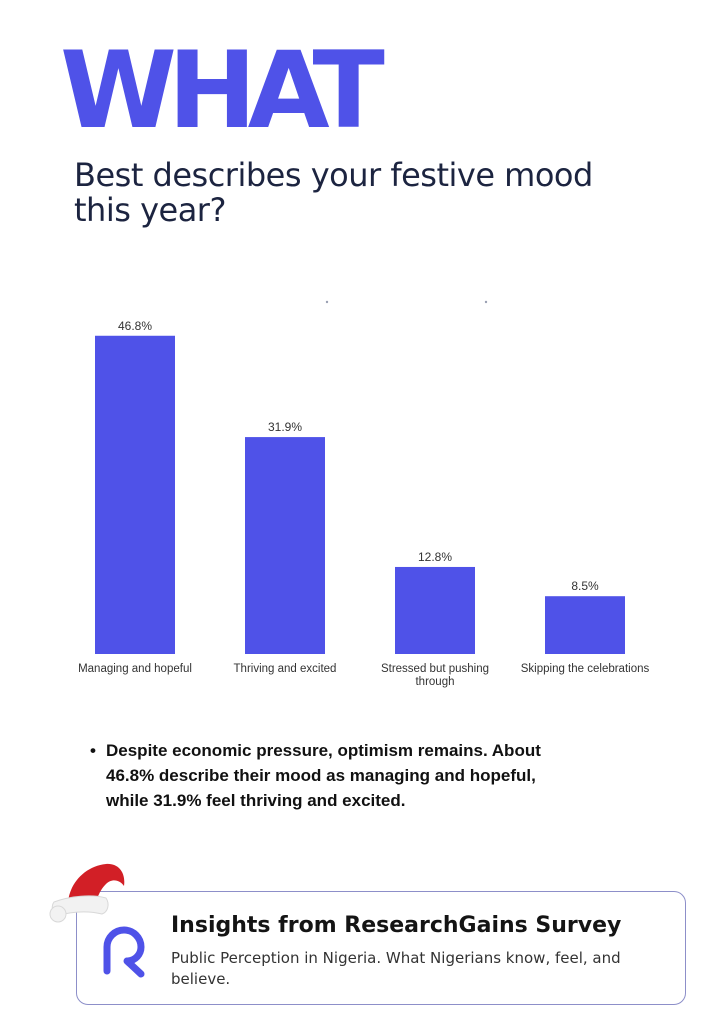 The width and height of the screenshot is (724, 1024). Describe the element at coordinates (285, 669) in the screenshot. I see `category-label-2: Thriving and excited` at that location.